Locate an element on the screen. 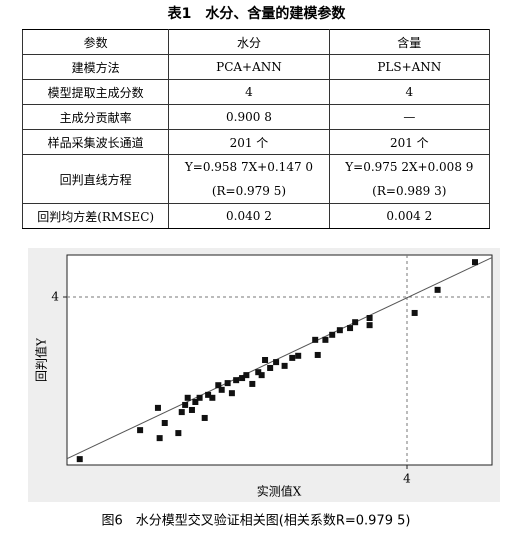 The image size is (513, 537). y-tick-label: 4 is located at coordinates (55, 297).